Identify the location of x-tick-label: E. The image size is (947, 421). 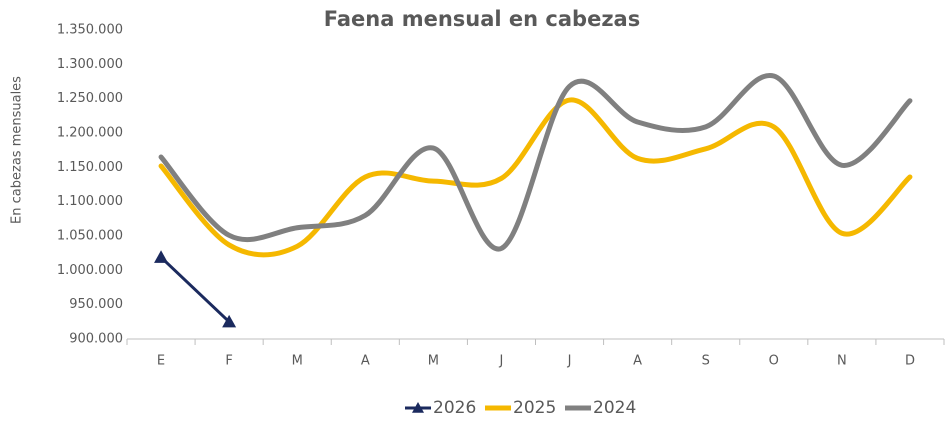
(161, 361).